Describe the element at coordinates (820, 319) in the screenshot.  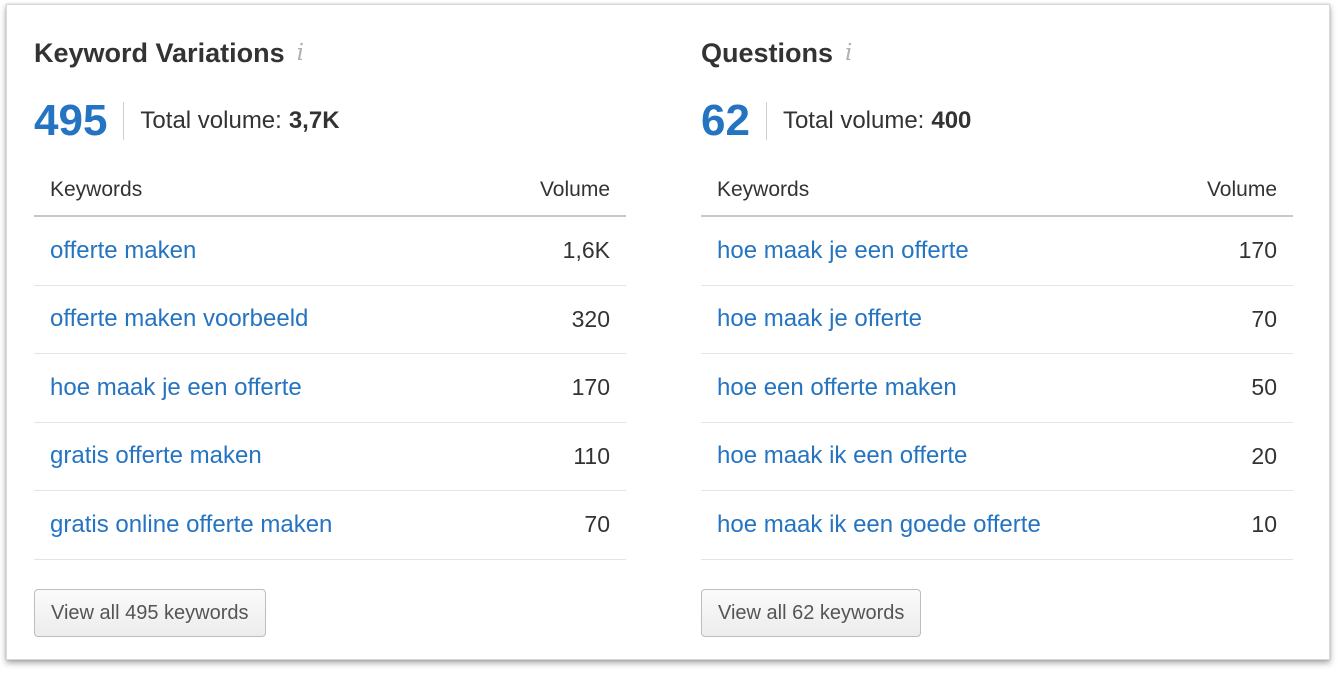
I see `keyword-link: hoe maak je offerte` at that location.